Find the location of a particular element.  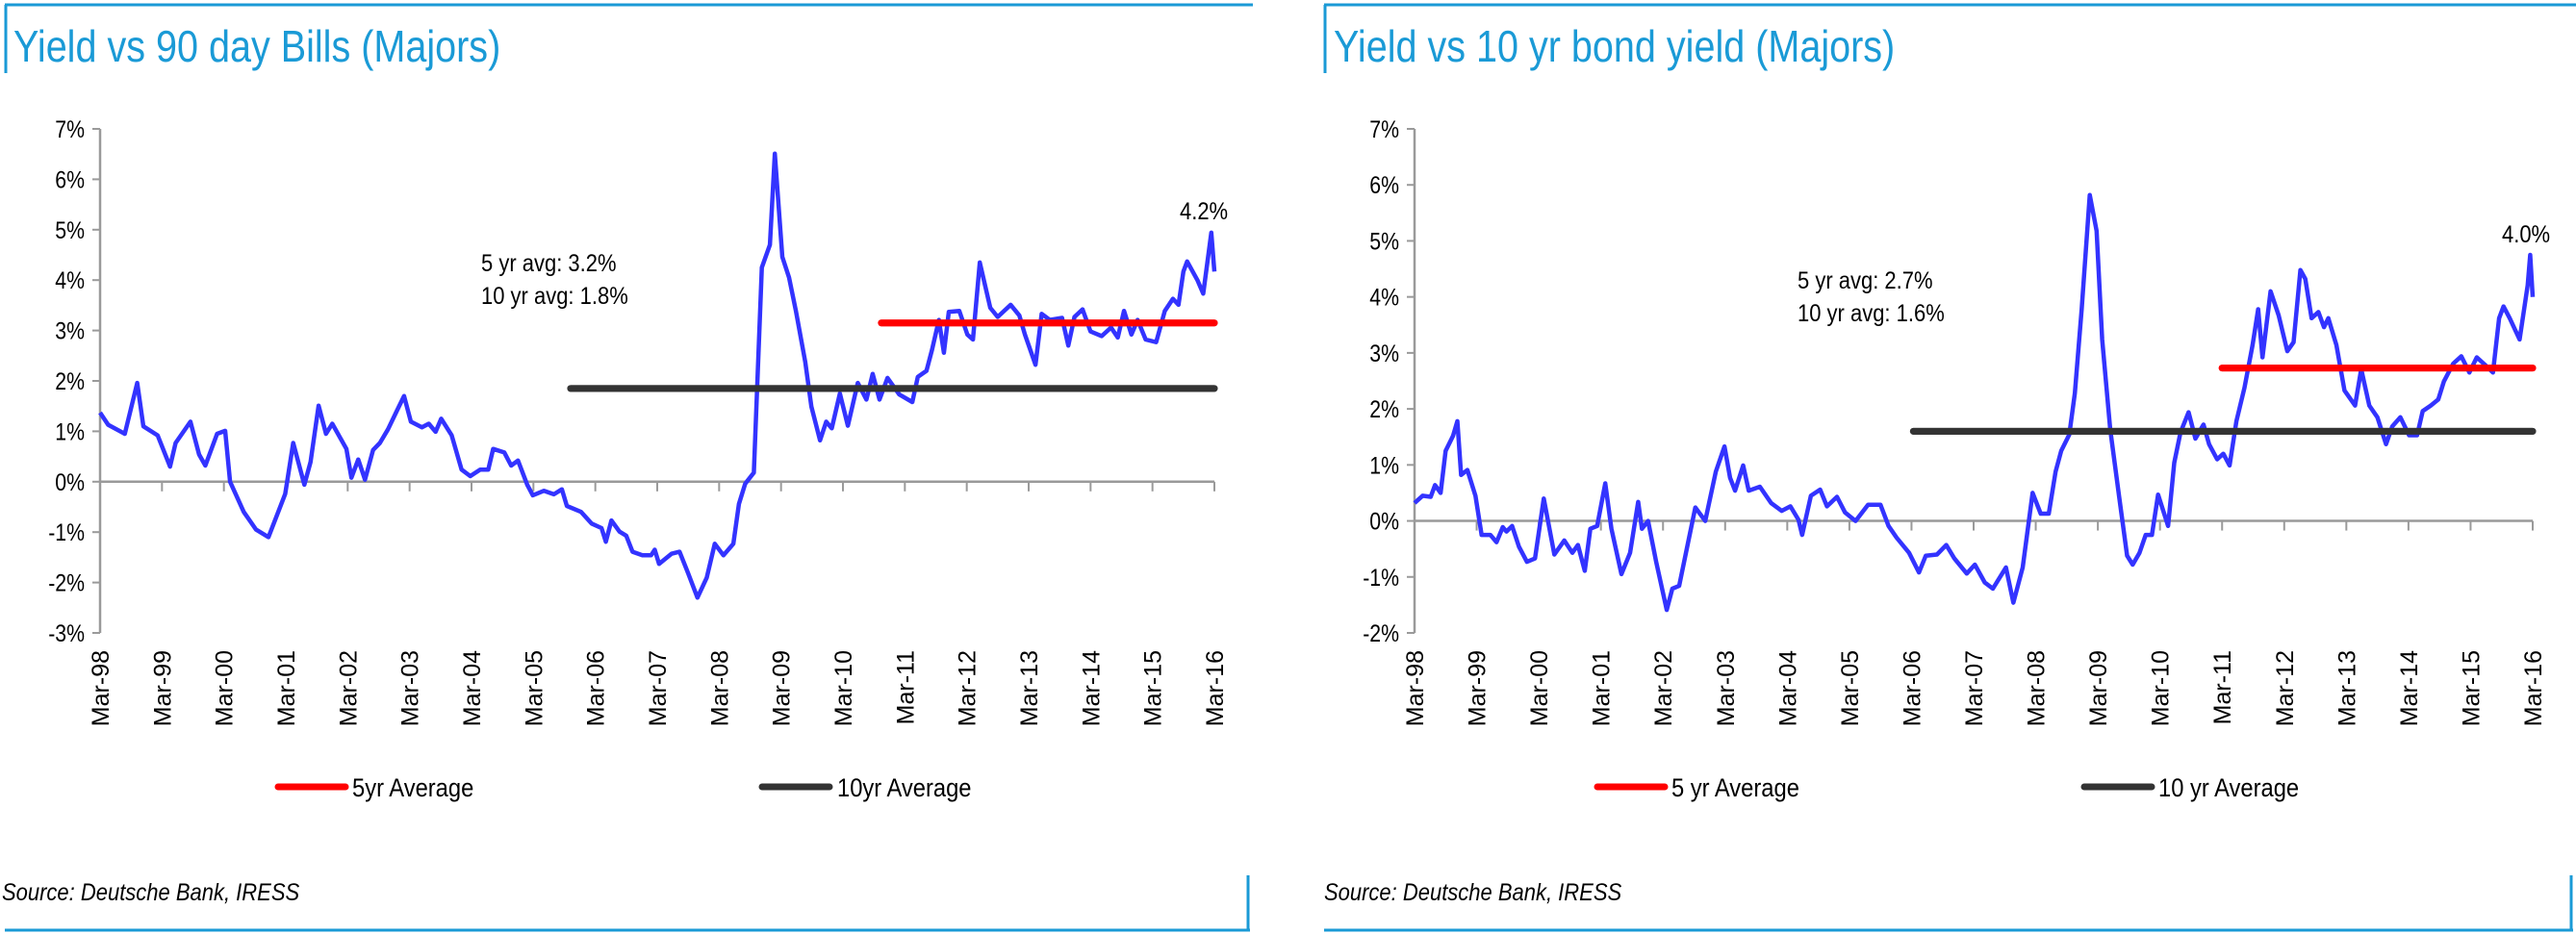

legend-10yr-label: 10 yr Average is located at coordinates (2228, 788).